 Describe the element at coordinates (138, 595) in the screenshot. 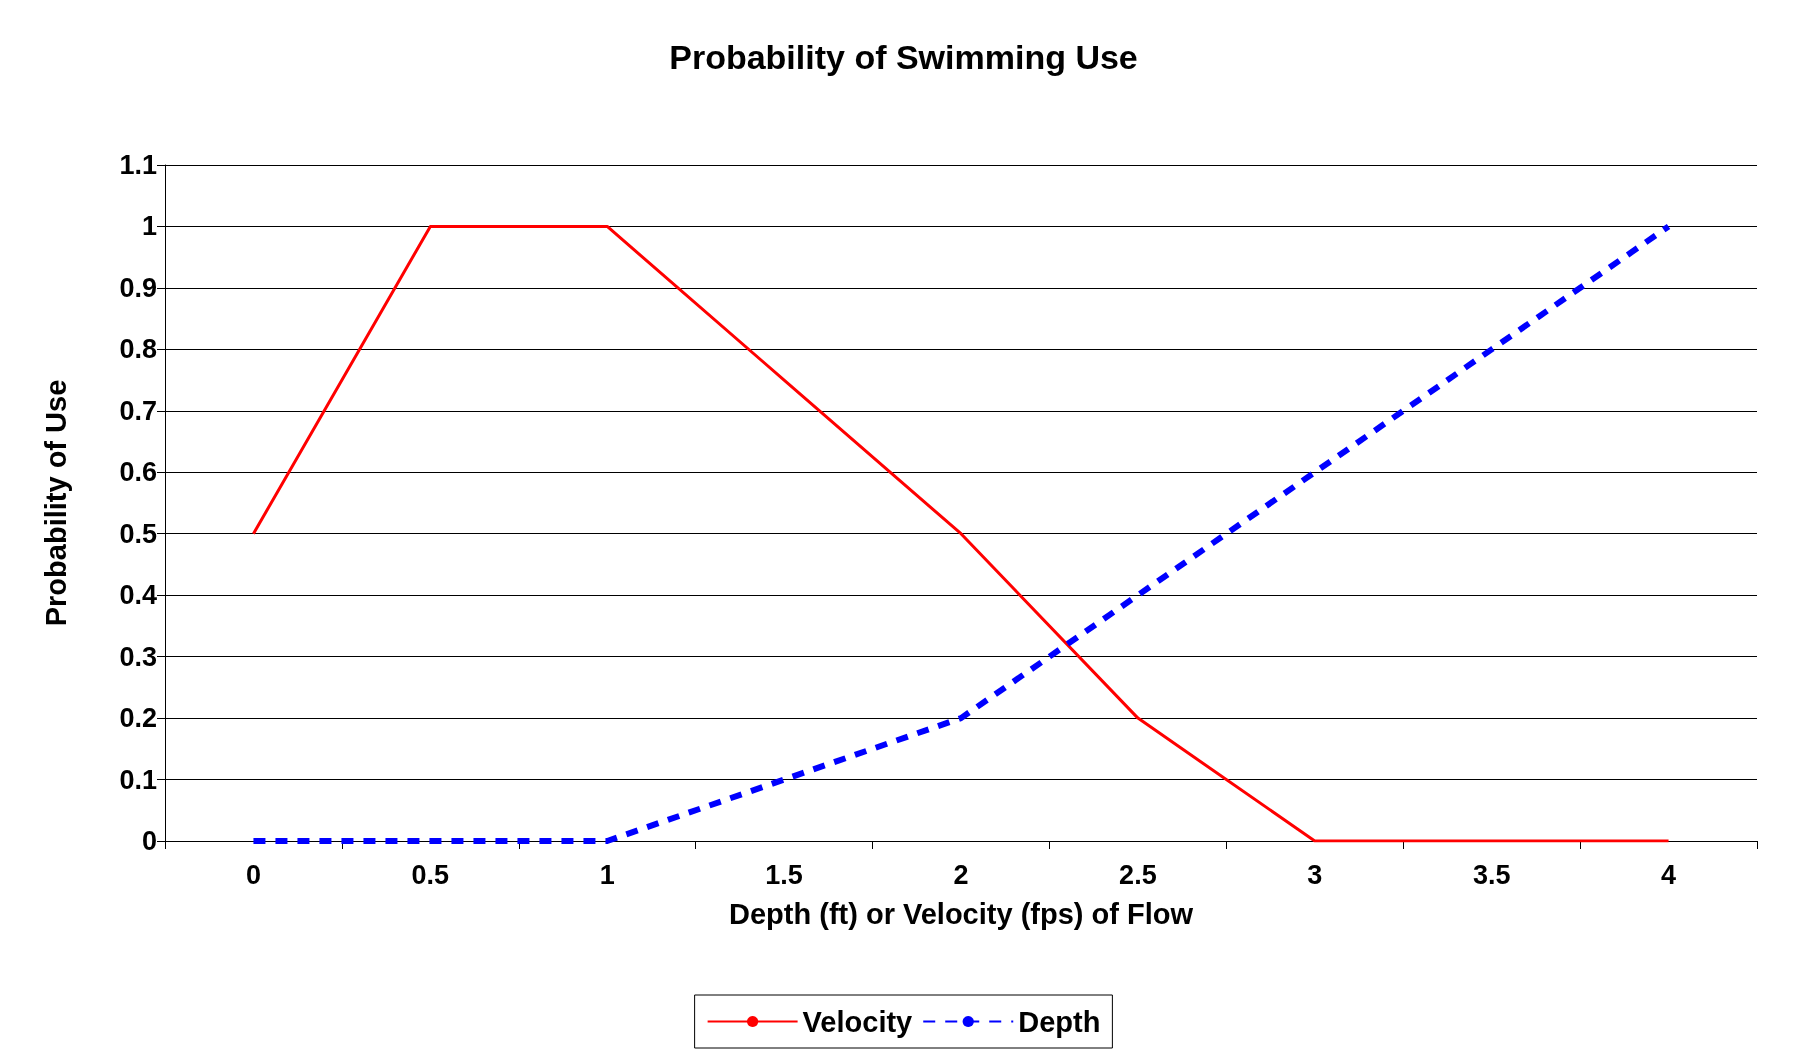

I see `y-tick-label: 0.4` at that location.